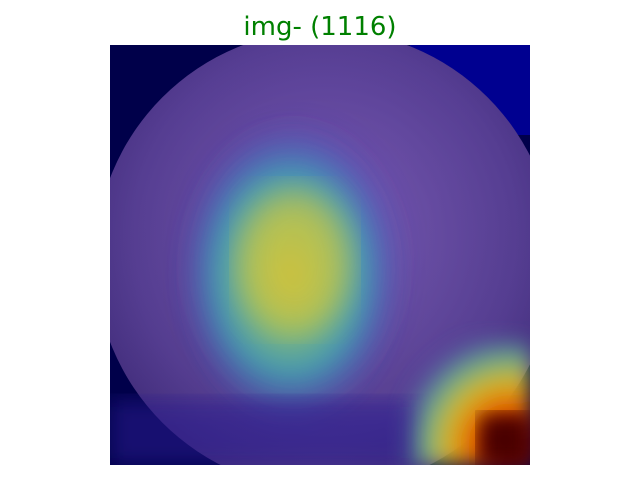  I want to click on hot-core-right, so click(505, 440).